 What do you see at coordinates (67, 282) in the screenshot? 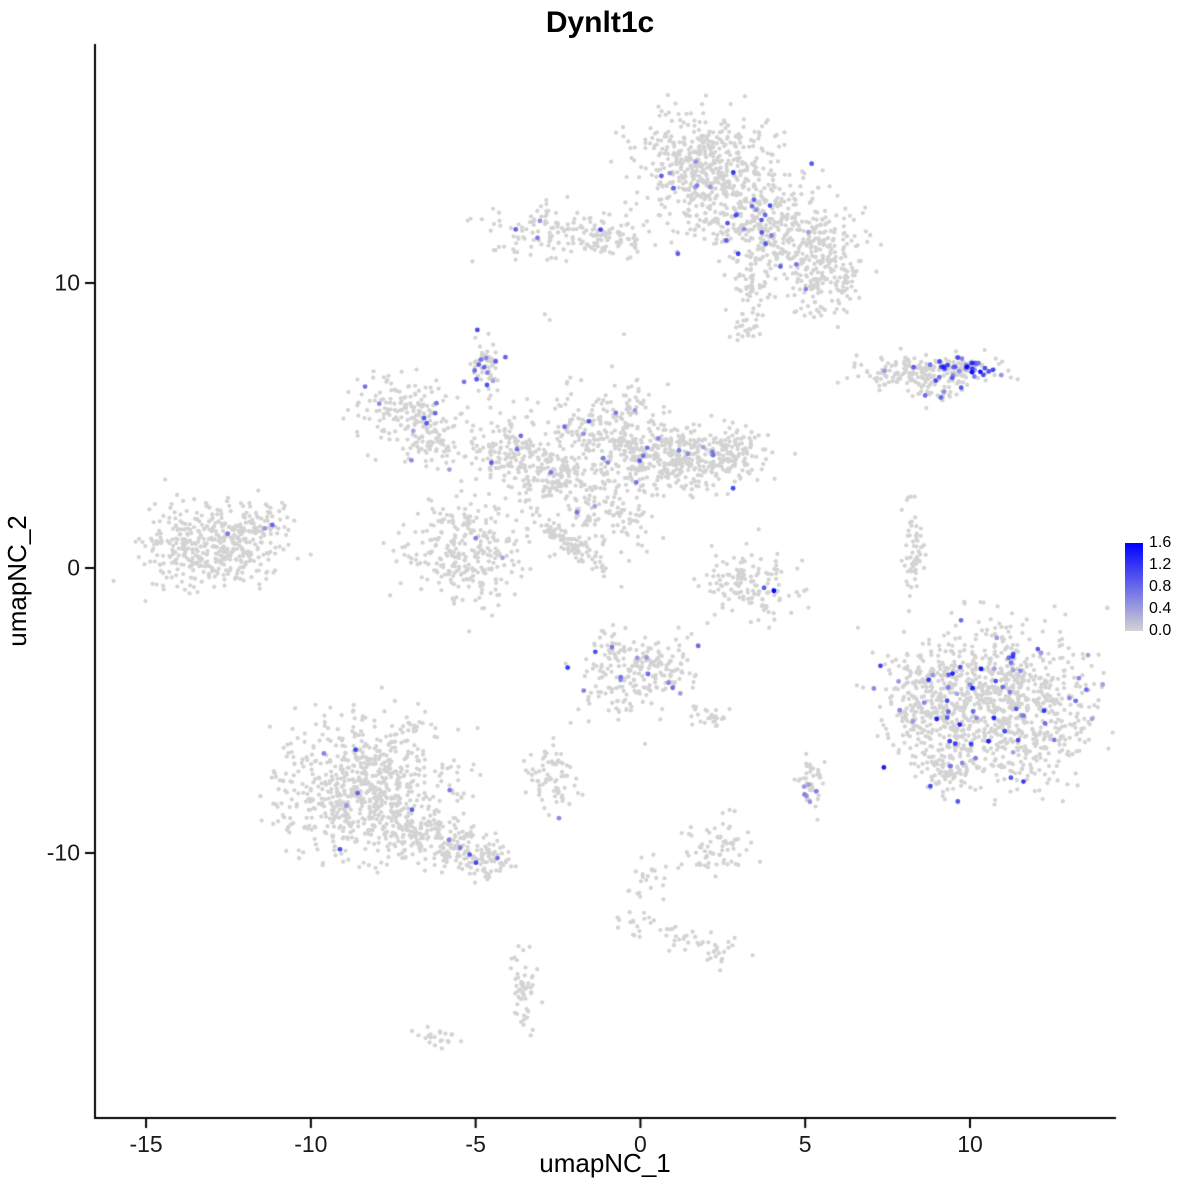
I see `y-tick-label: 10` at bounding box center [67, 282].